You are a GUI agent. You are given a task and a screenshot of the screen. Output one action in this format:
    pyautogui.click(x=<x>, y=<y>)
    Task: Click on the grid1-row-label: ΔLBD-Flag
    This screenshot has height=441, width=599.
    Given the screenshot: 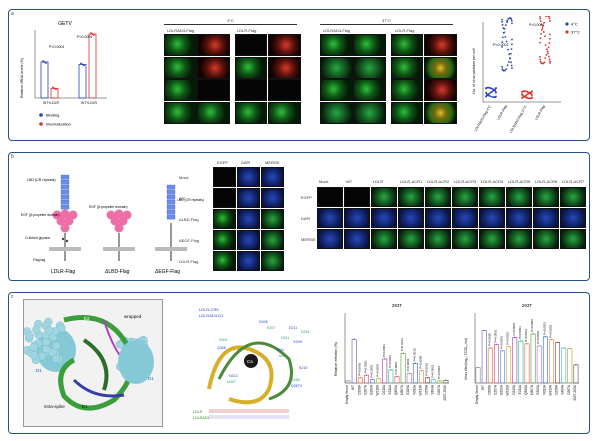 What is the action you would take?
    pyautogui.click(x=189, y=219)
    